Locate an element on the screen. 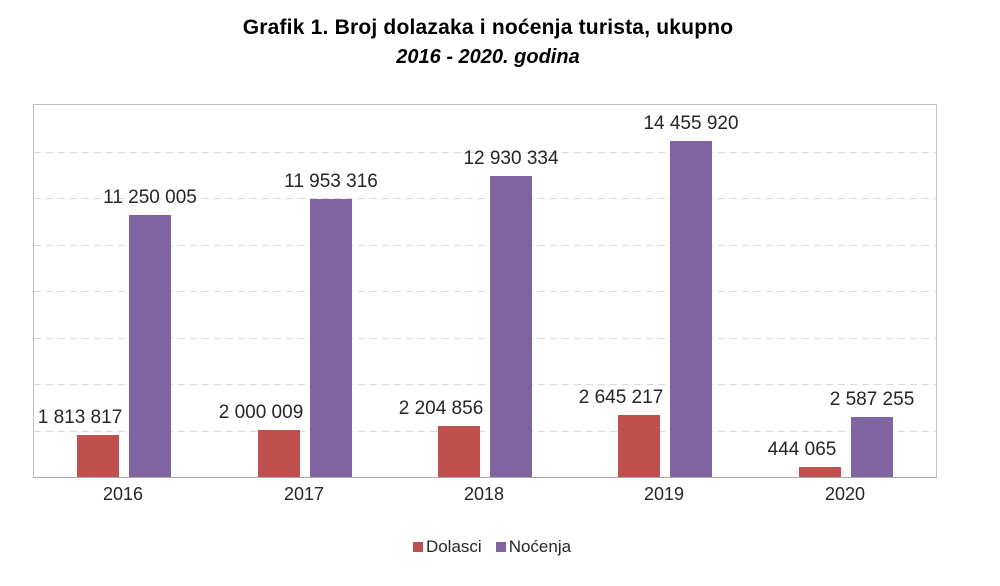  value-label-dolasci-2019: 2 645 217 is located at coordinates (621, 397).